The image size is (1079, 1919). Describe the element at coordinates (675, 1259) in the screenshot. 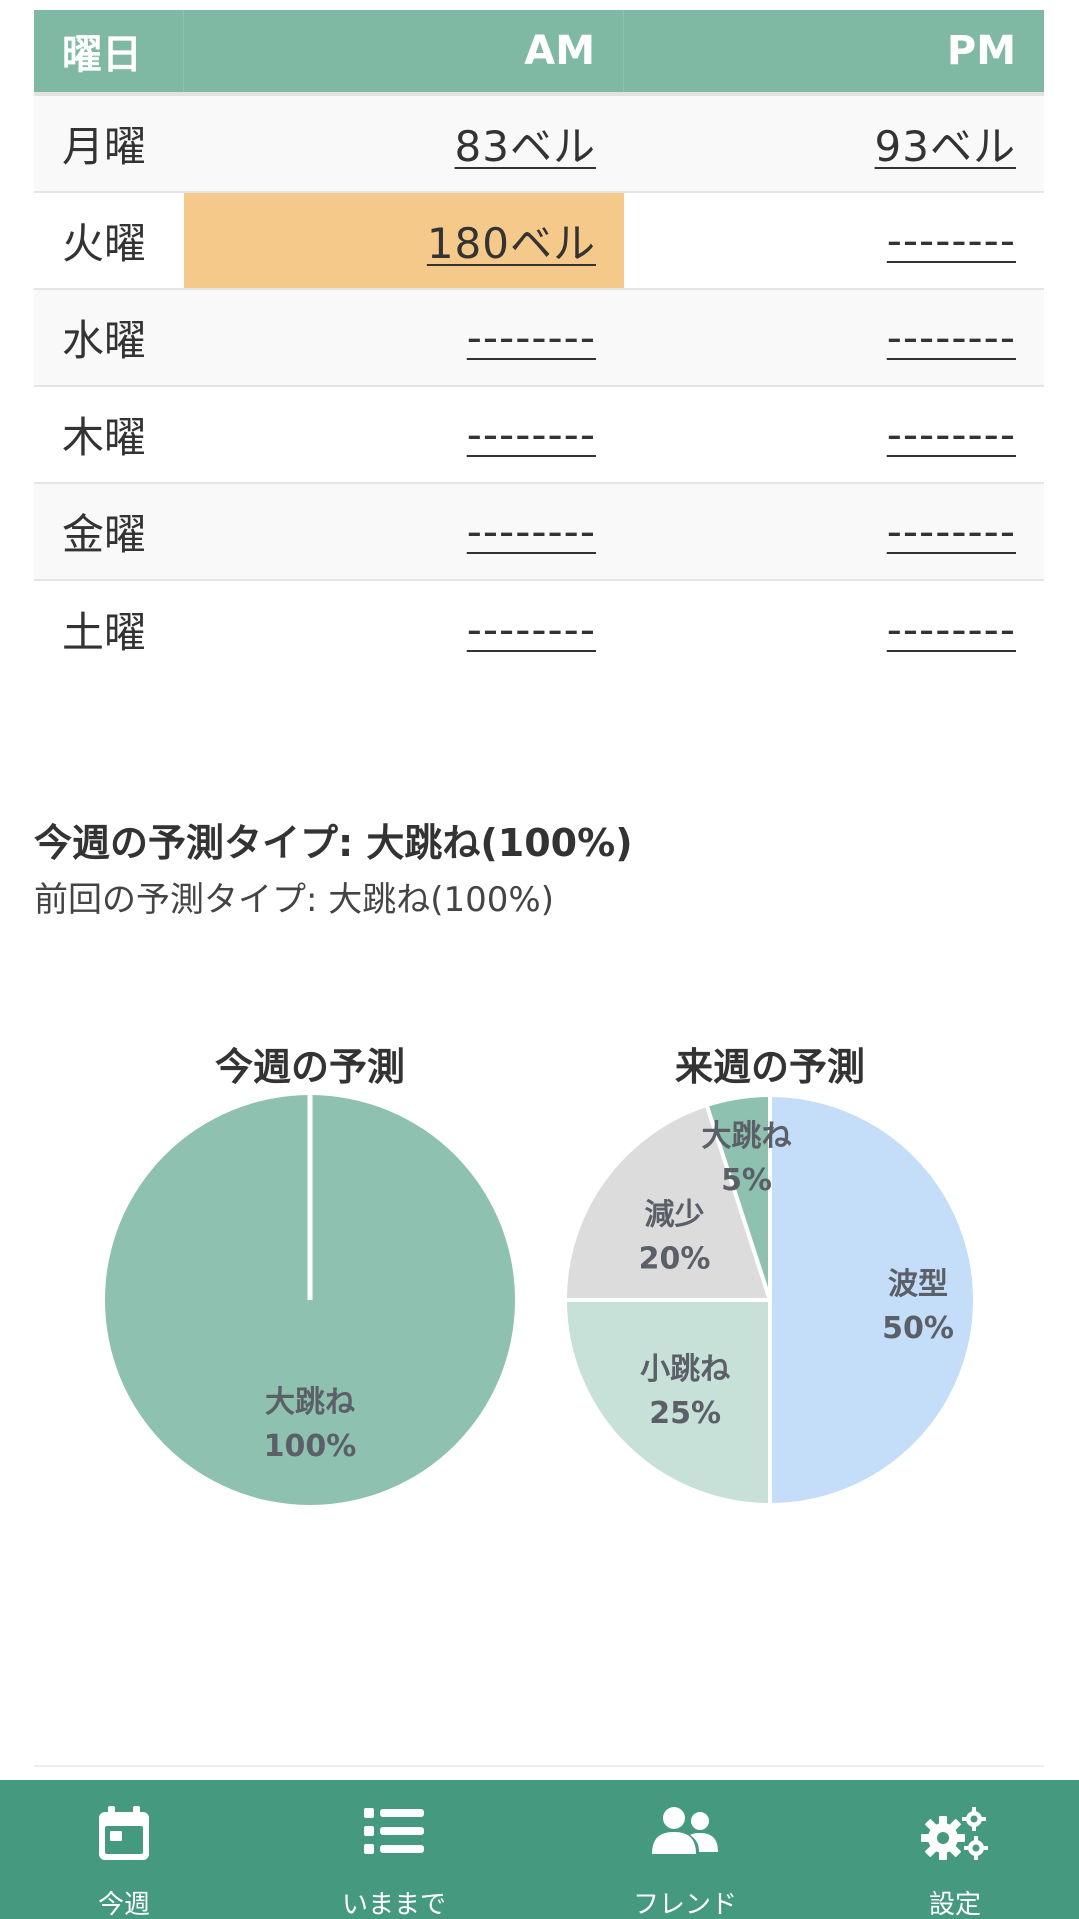

I see `pie-slice-value: 20%` at that location.